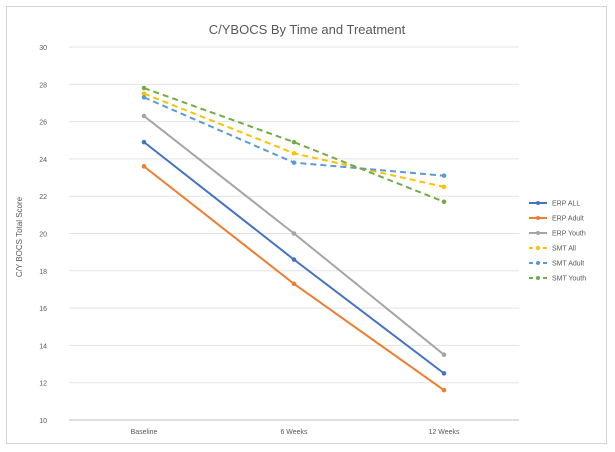  I want to click on x-tick-labels: Baseline 6 Weeks 12 Weeks, so click(295, 432).